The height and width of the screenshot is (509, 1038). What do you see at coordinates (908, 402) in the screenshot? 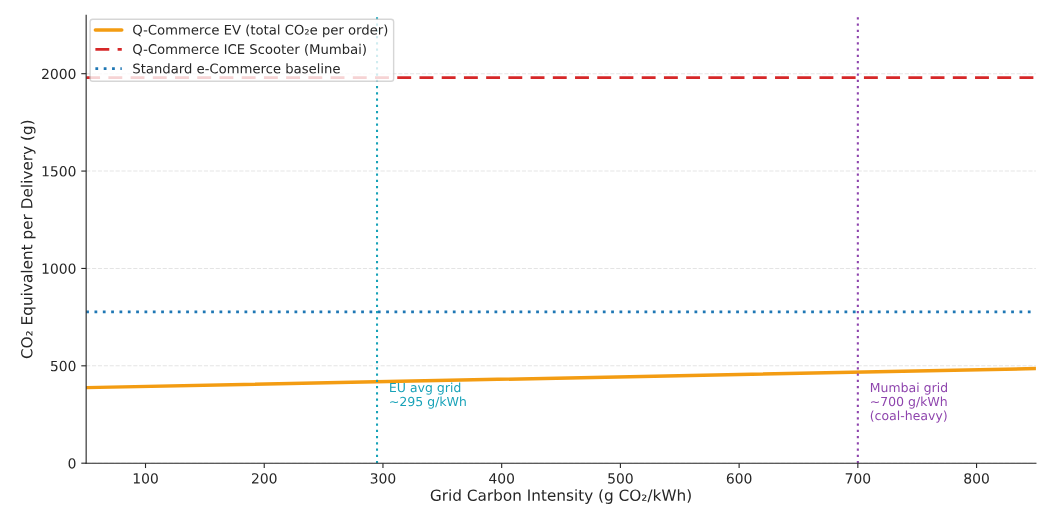
I see `ref-line-label: Mumbai grid ~700 g/kWh (coal-heavy)` at bounding box center [908, 402].